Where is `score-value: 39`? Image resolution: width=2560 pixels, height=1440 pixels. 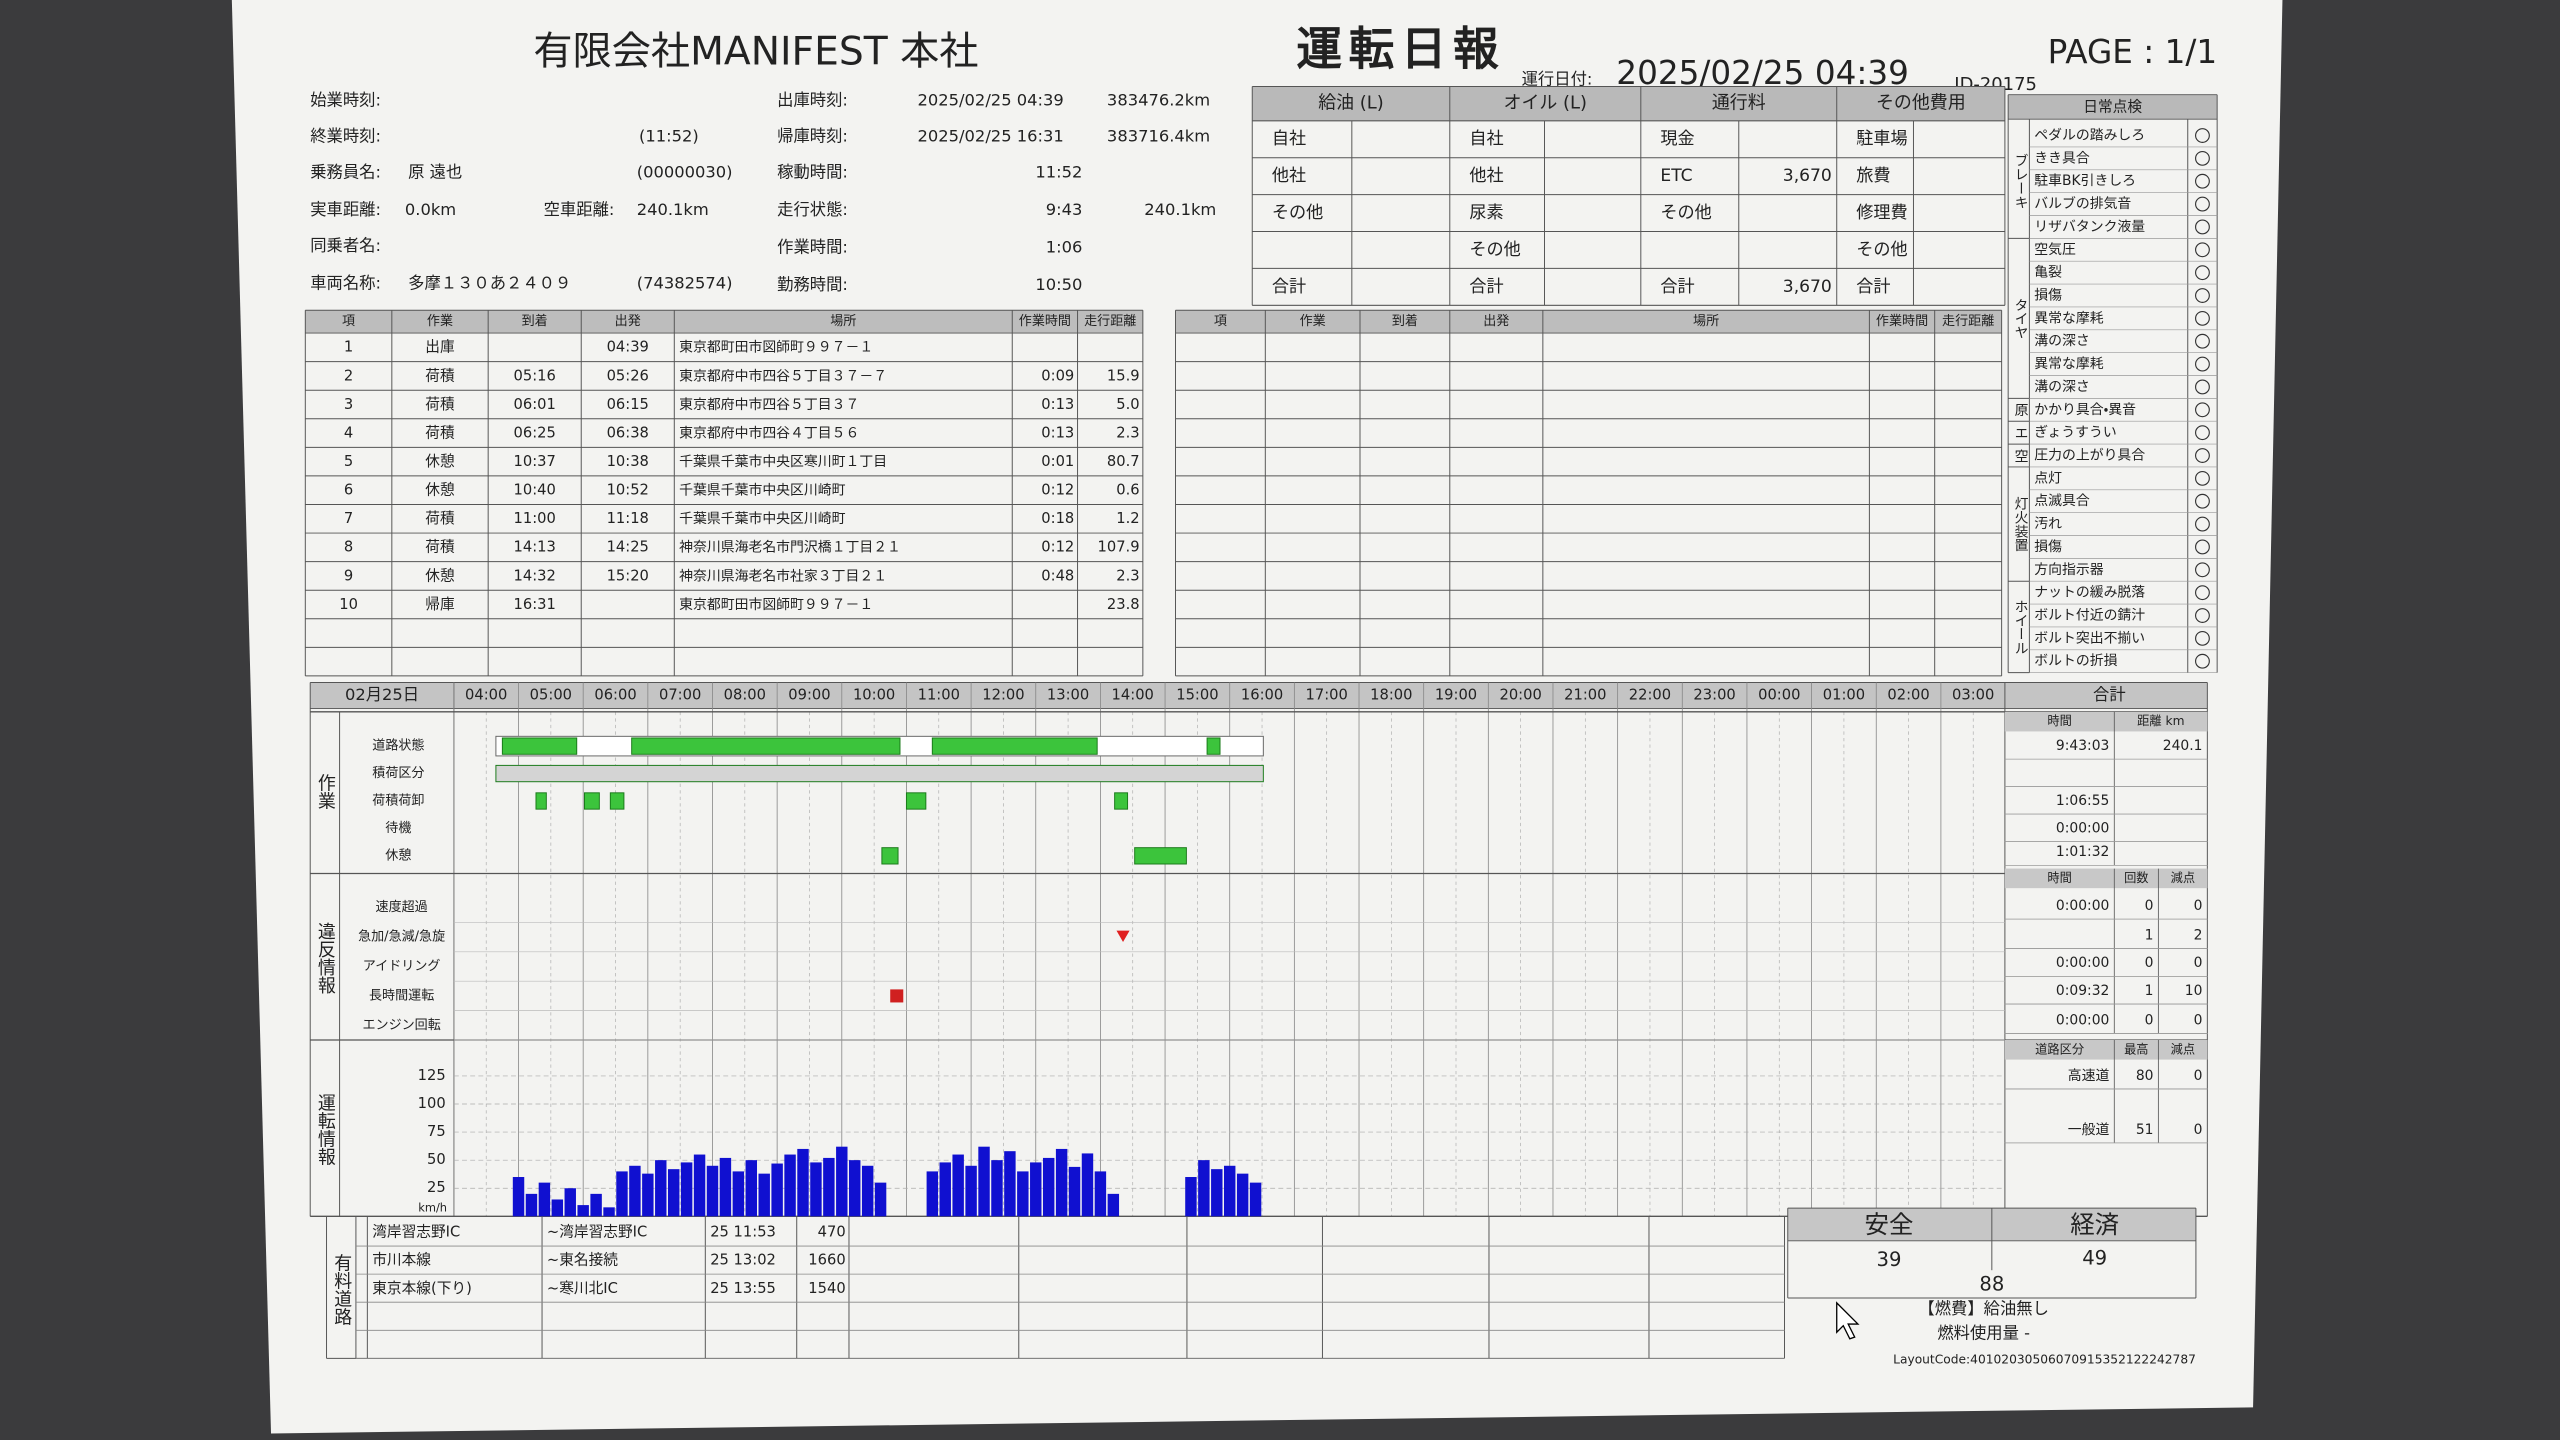
score-value: 39 is located at coordinates (1889, 1259).